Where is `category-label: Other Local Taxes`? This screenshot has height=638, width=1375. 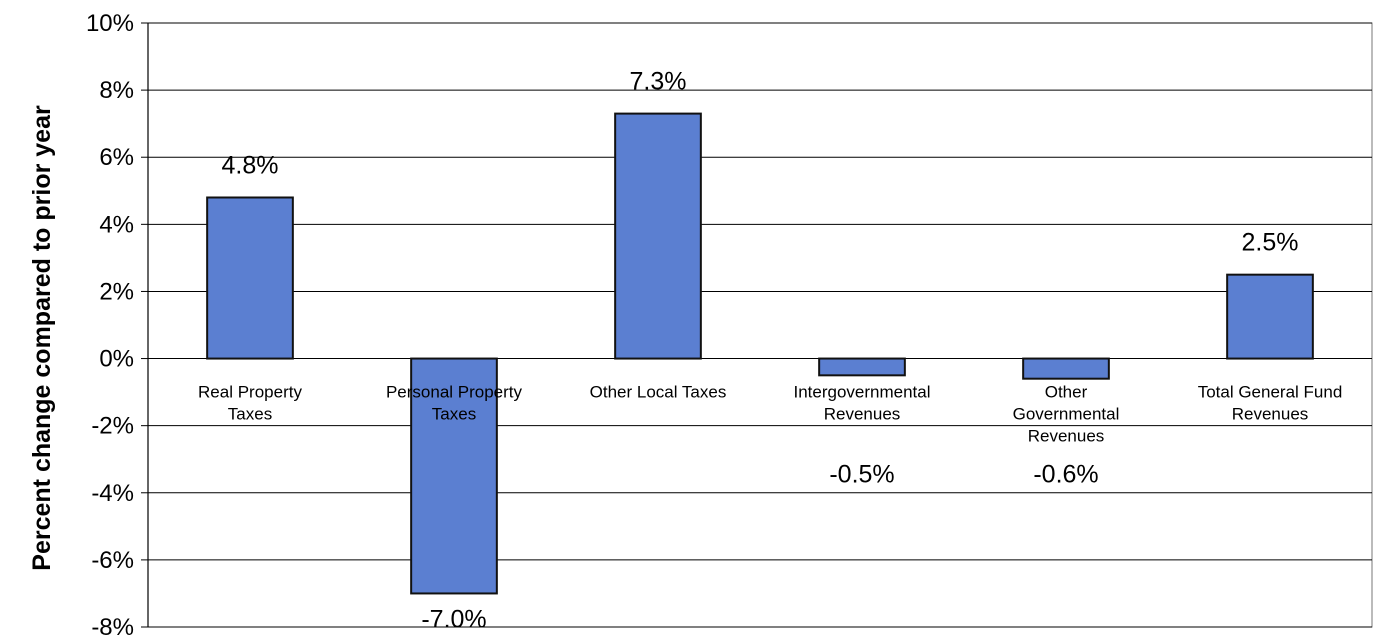
category-label: Other Local Taxes is located at coordinates (658, 392).